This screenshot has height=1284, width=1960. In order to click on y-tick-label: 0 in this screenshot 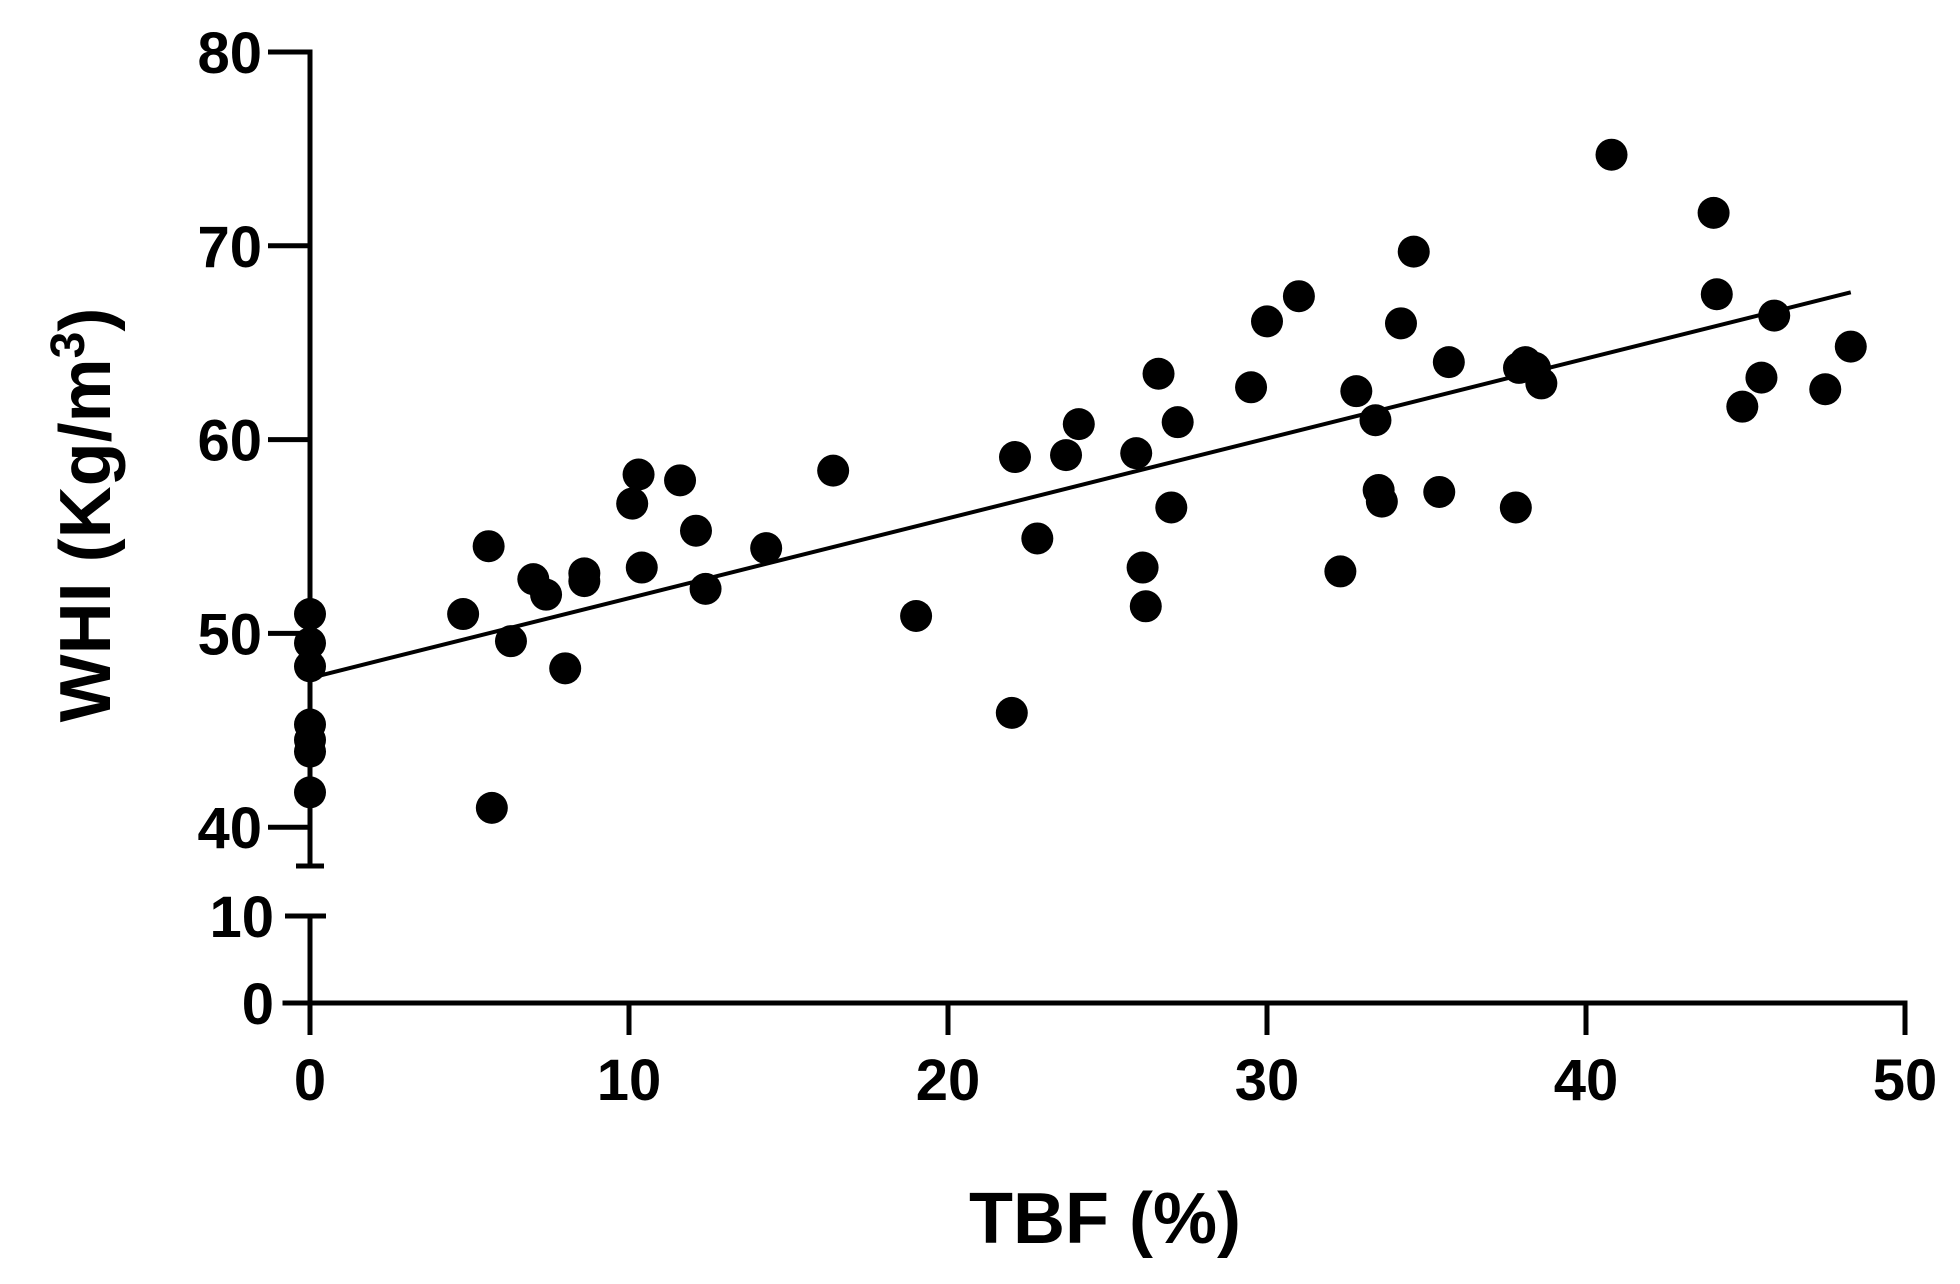, I will do `click(258, 1004)`.